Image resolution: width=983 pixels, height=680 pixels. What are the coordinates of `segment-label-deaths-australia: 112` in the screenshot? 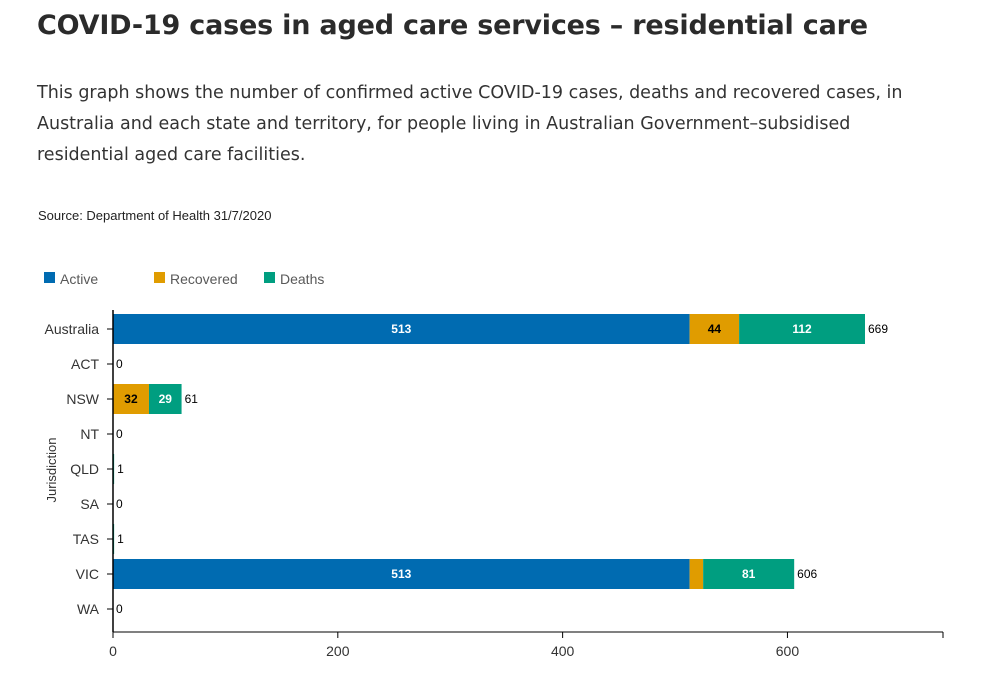 It's located at (802, 329).